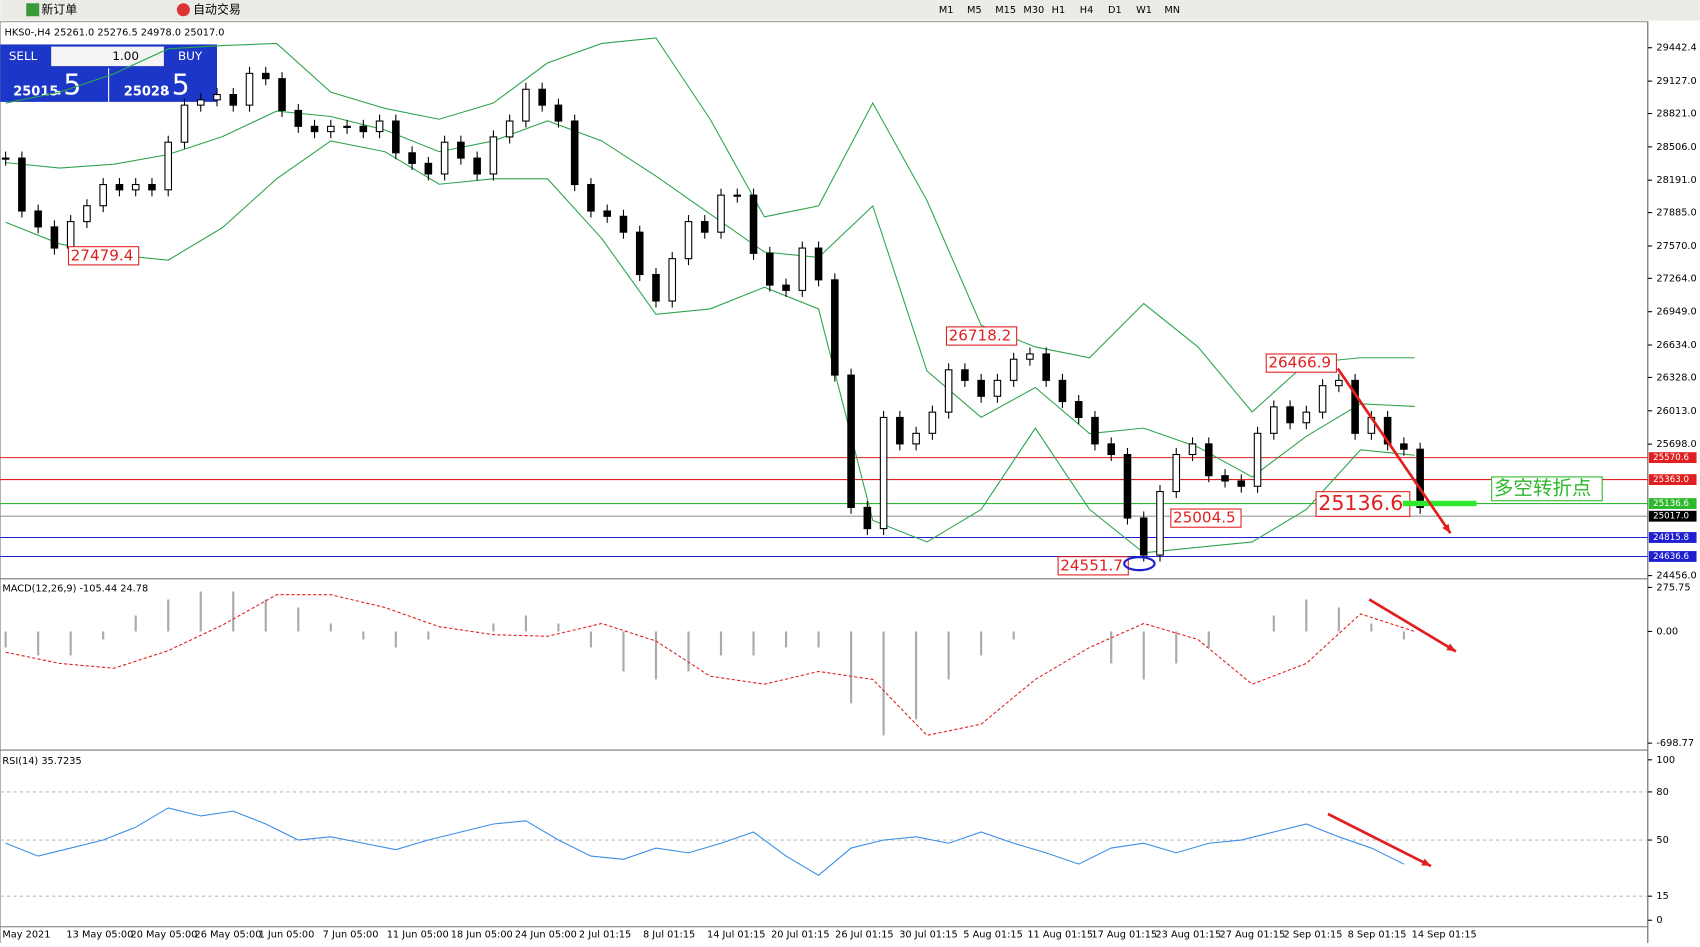  What do you see at coordinates (190, 56) in the screenshot?
I see `buy-button: BUY` at bounding box center [190, 56].